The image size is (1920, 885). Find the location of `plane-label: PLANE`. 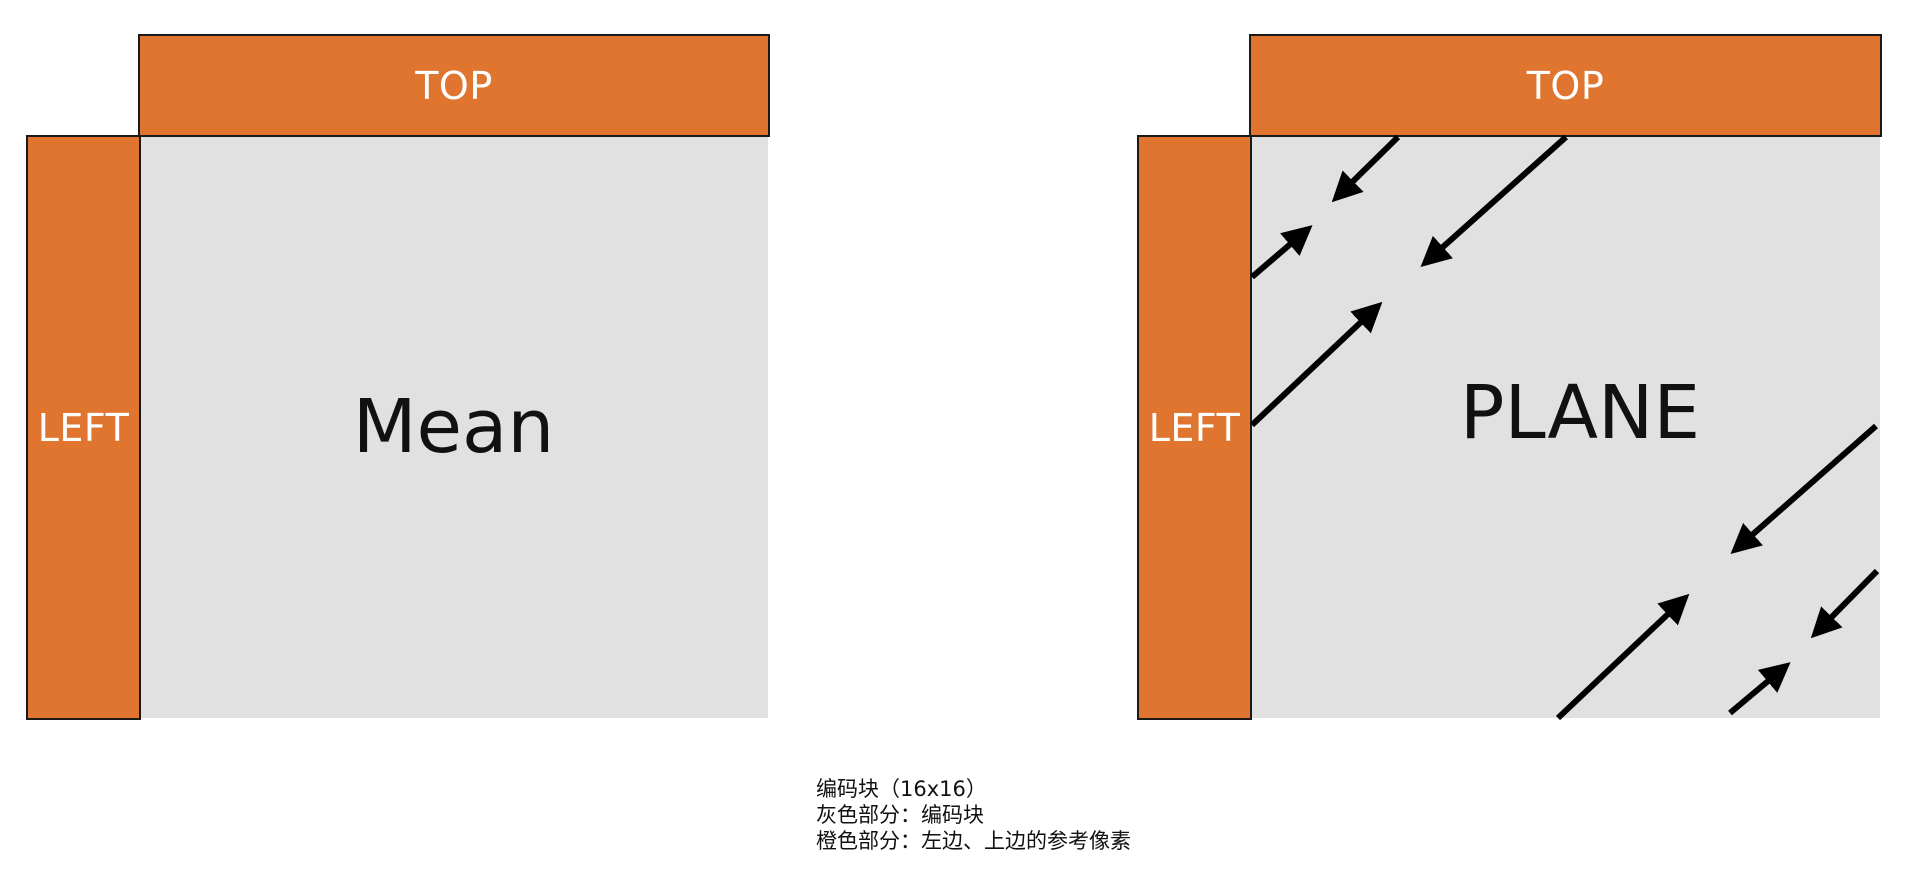

plane-label: PLANE is located at coordinates (1580, 413).